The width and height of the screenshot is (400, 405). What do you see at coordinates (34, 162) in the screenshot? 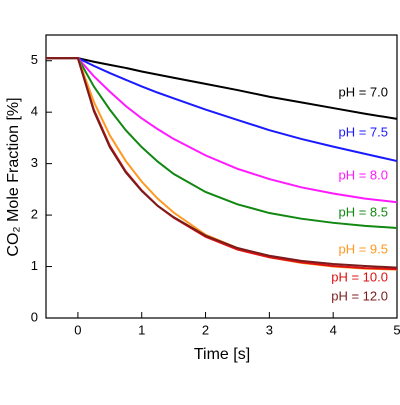
I see `y-tick-label: 3` at bounding box center [34, 162].